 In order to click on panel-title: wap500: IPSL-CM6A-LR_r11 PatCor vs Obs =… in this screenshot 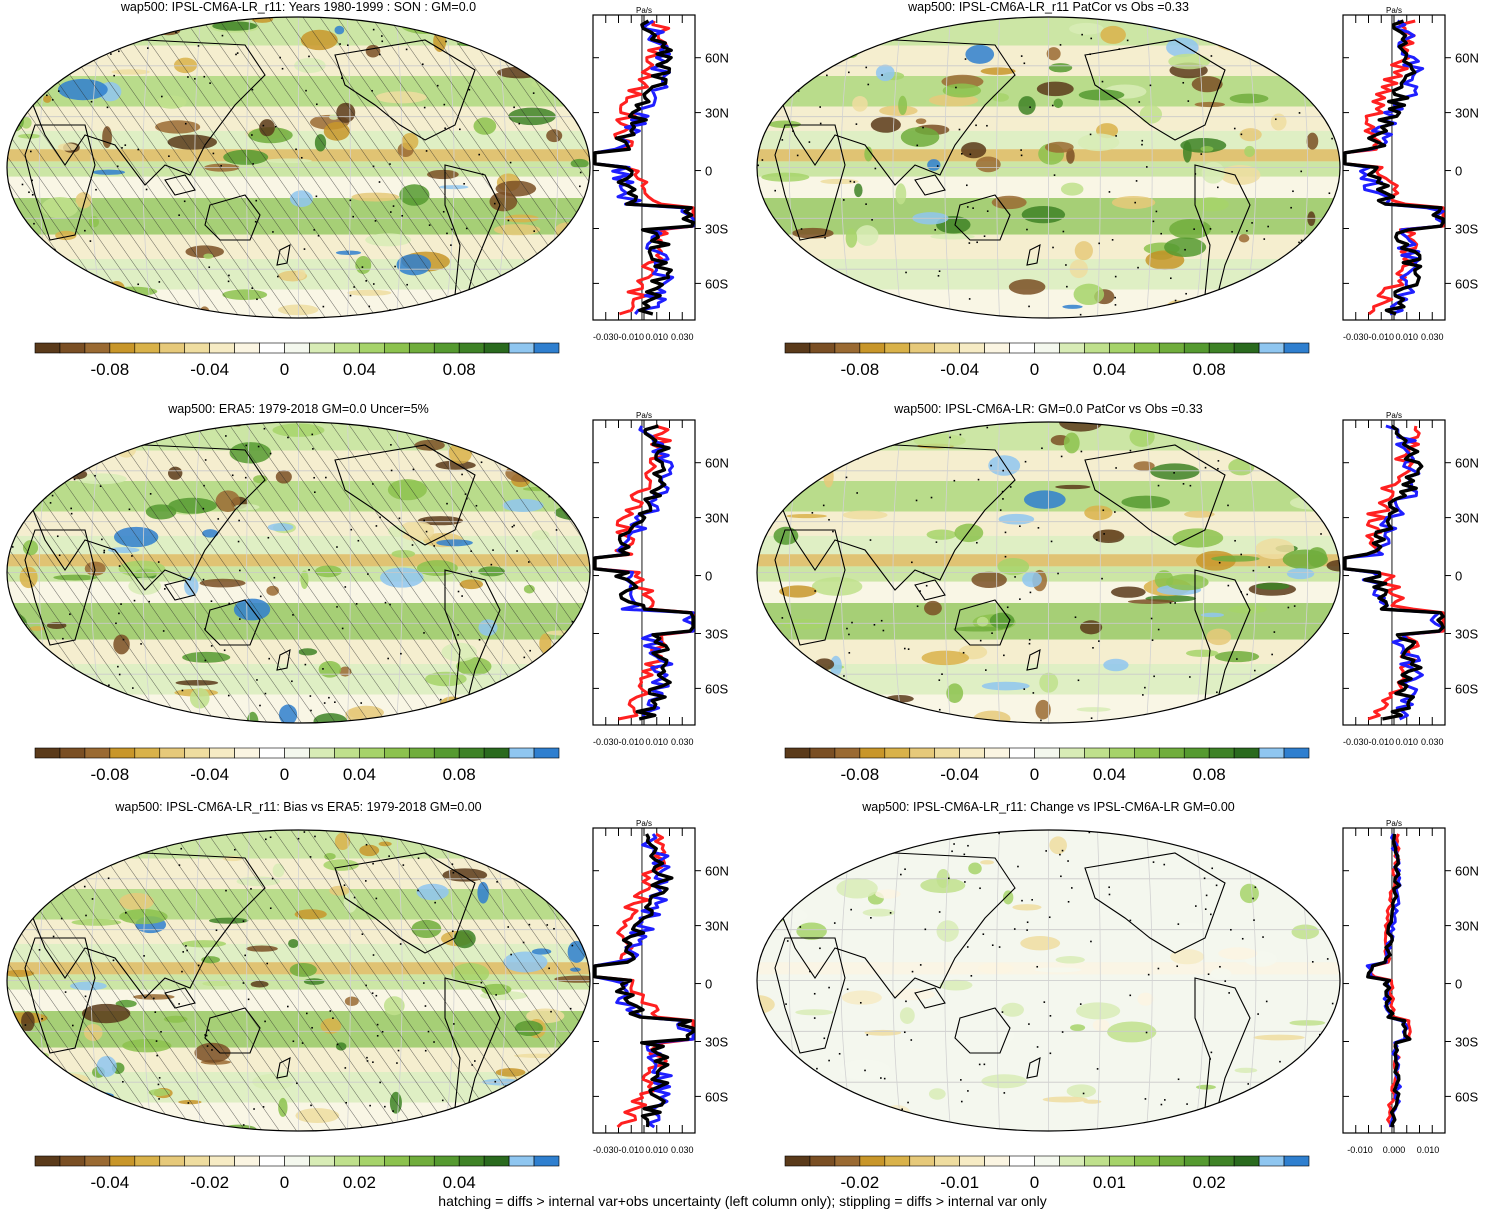, I will do `click(1048, 7)`.